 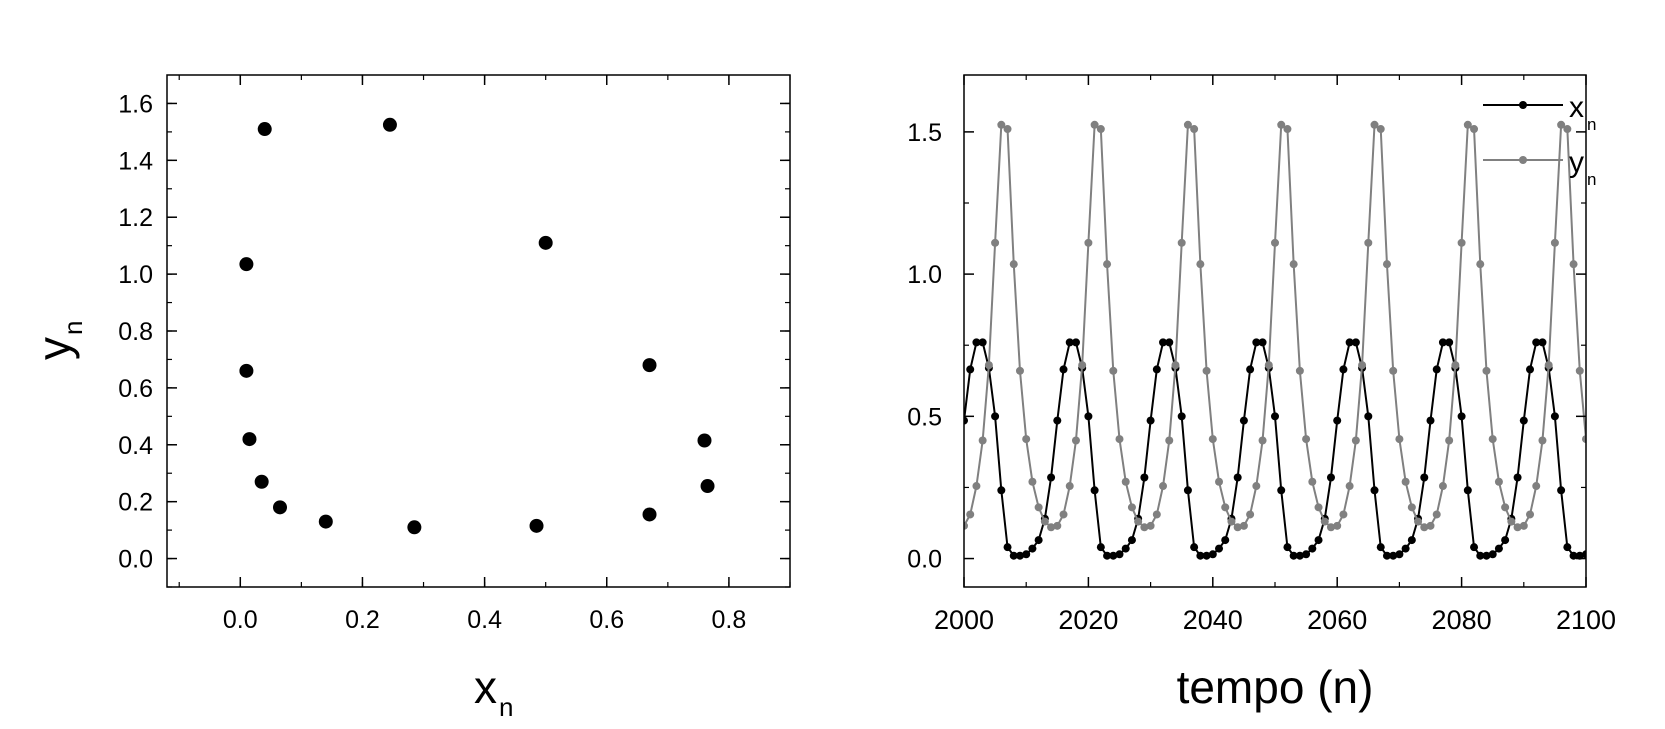 I want to click on right-y-tick-label: 0.0, so click(x=924, y=560).